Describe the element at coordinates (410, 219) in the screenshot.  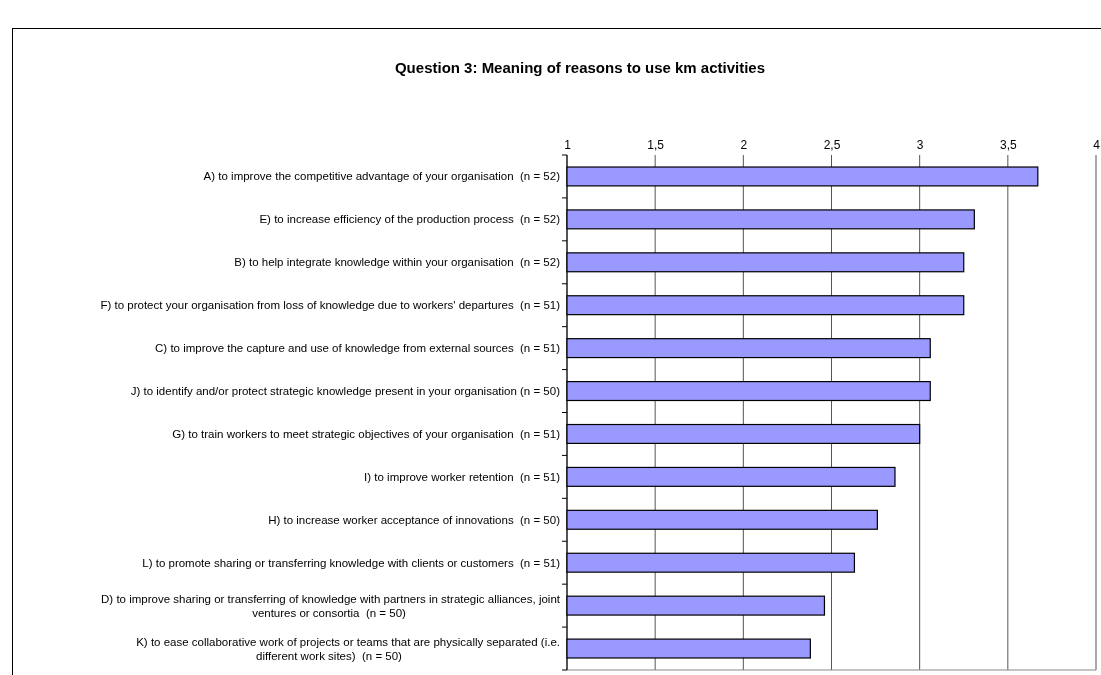
I see `y-tick-label: E) to increase efficiency of the production process (n = 52)` at that location.